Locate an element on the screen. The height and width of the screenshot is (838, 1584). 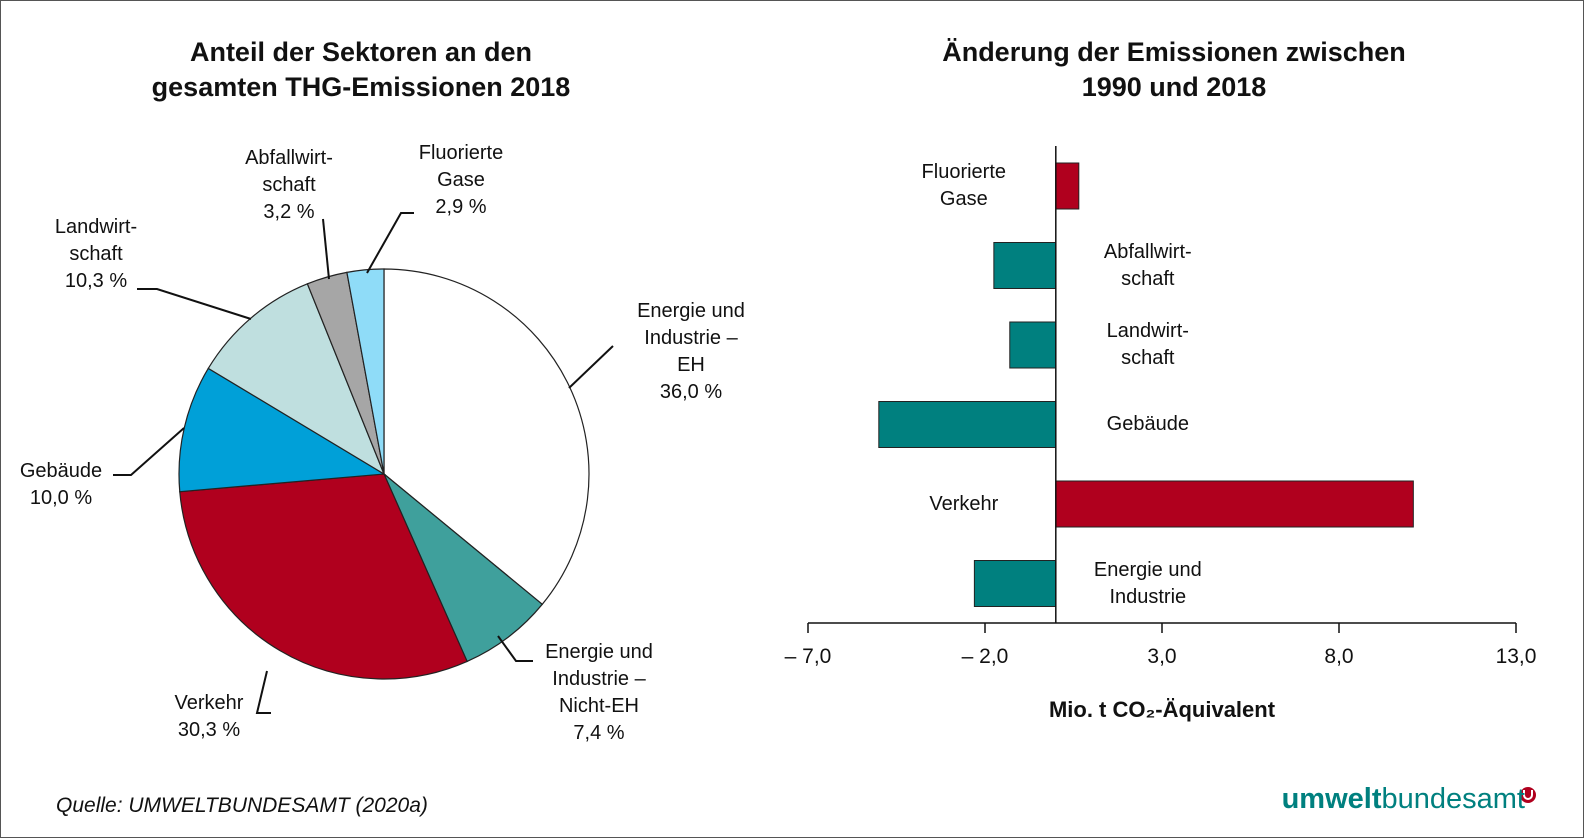
x-tick-label: 3,0 is located at coordinates (1162, 656).